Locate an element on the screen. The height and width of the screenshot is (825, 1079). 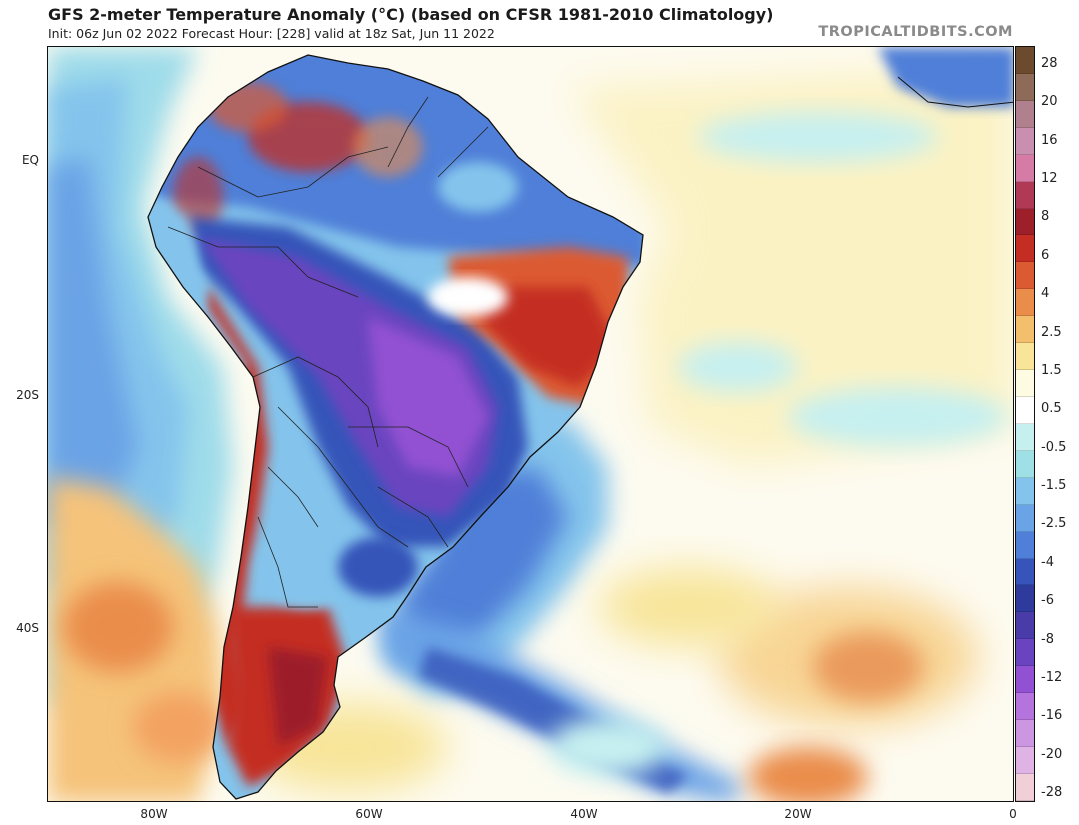
latitude-label-eq: EQ is located at coordinates (30, 160).